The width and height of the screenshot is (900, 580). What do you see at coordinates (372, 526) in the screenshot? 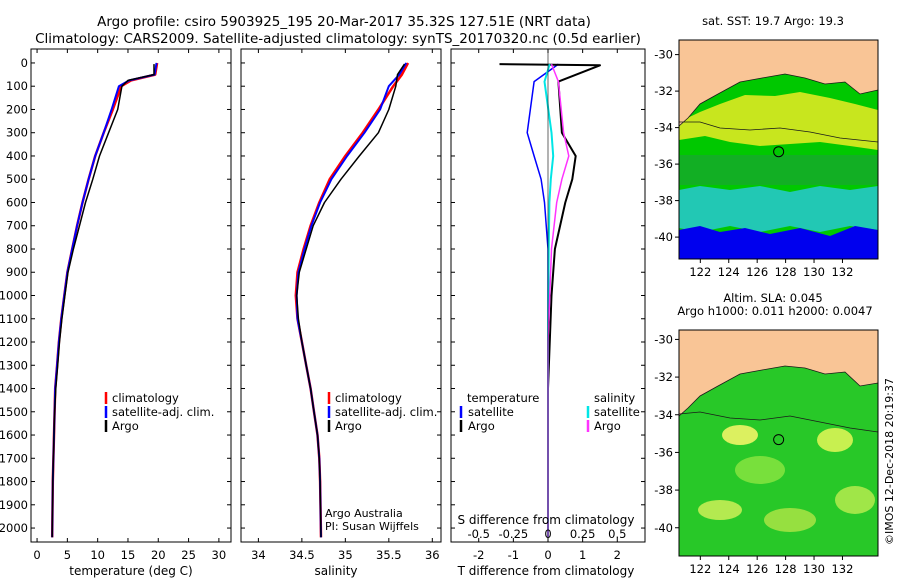
I see `credit-pi: PI: Susan Wijffels` at bounding box center [372, 526].